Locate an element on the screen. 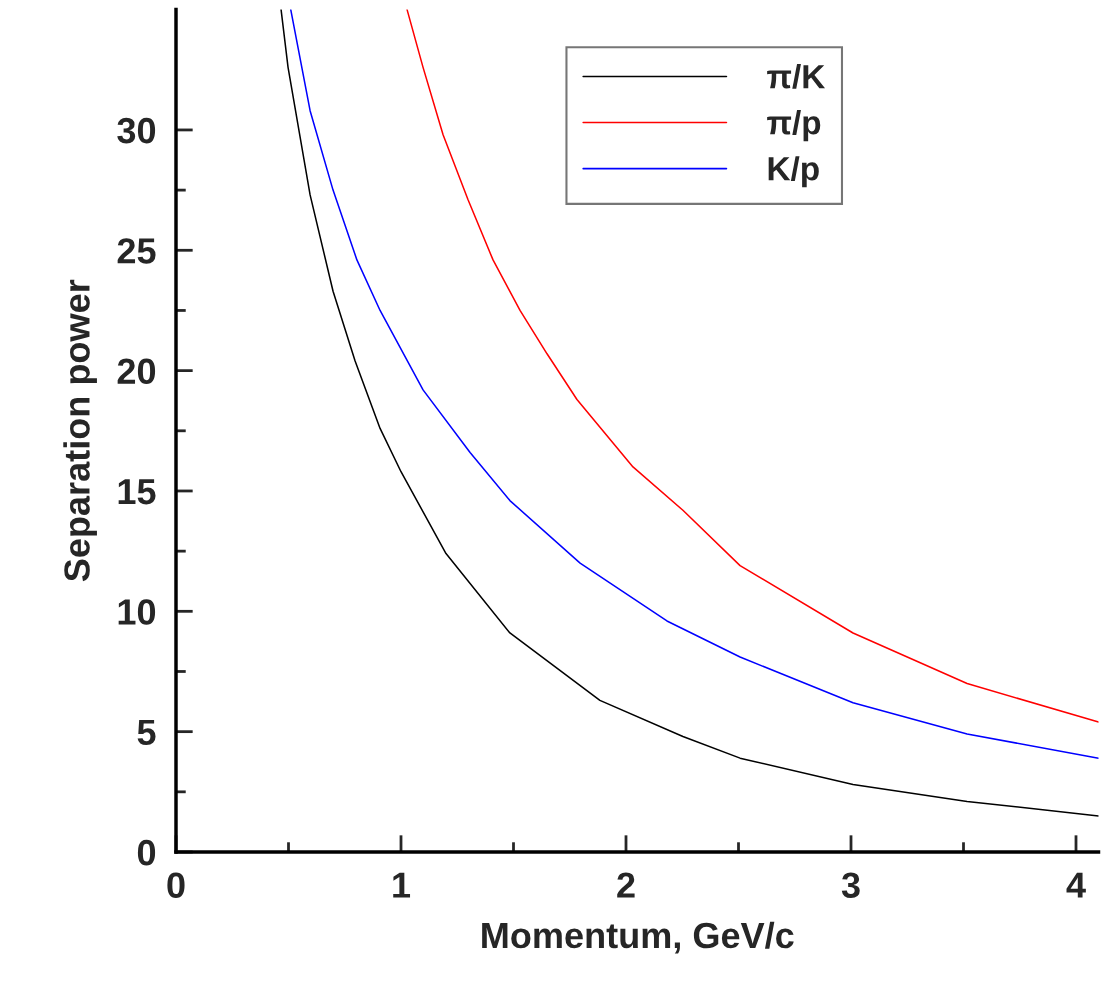 The image size is (1104, 987). y-tick-label: 20 is located at coordinates (136, 371).